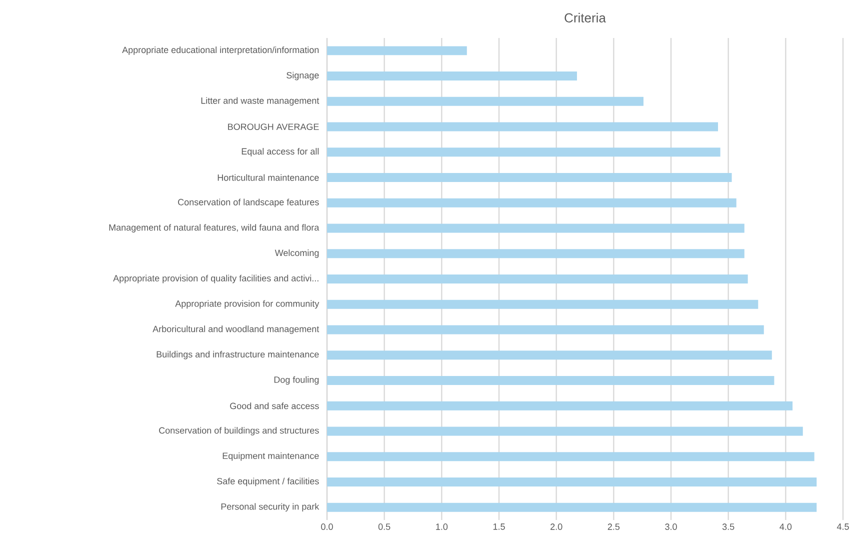  Describe the element at coordinates (260, 101) in the screenshot. I see `y-tick-label: Litter and waste management` at that location.